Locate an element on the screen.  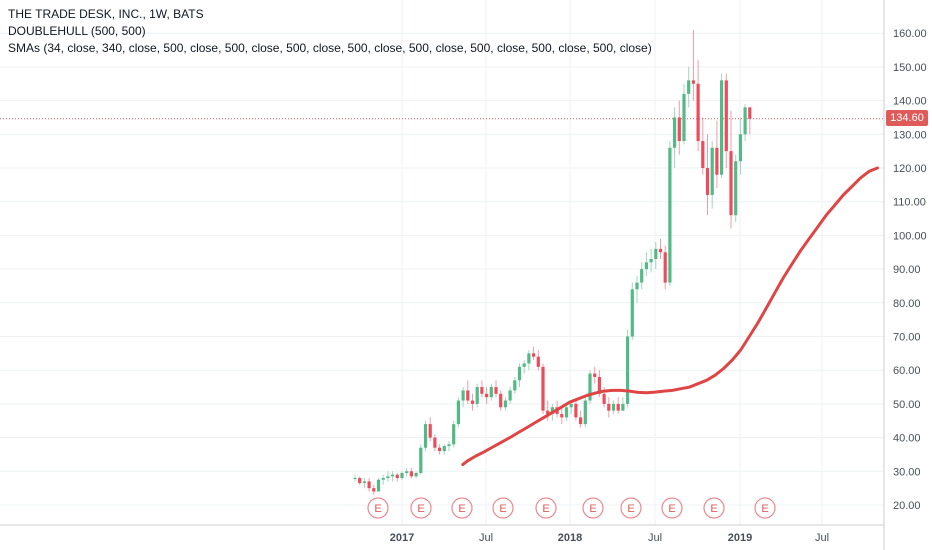
time-tick-label: 2018 is located at coordinates (570, 538).